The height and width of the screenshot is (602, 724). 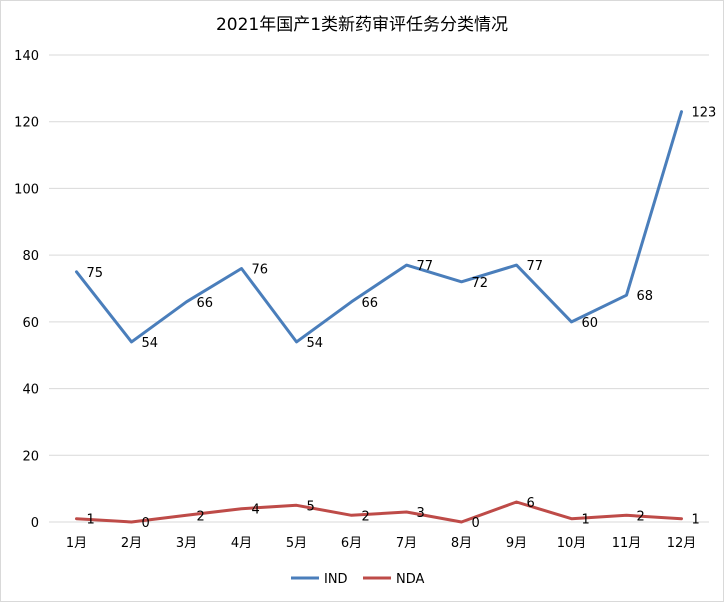 What do you see at coordinates (461, 543) in the screenshot?
I see `x-tick-label: 8月` at bounding box center [461, 543].